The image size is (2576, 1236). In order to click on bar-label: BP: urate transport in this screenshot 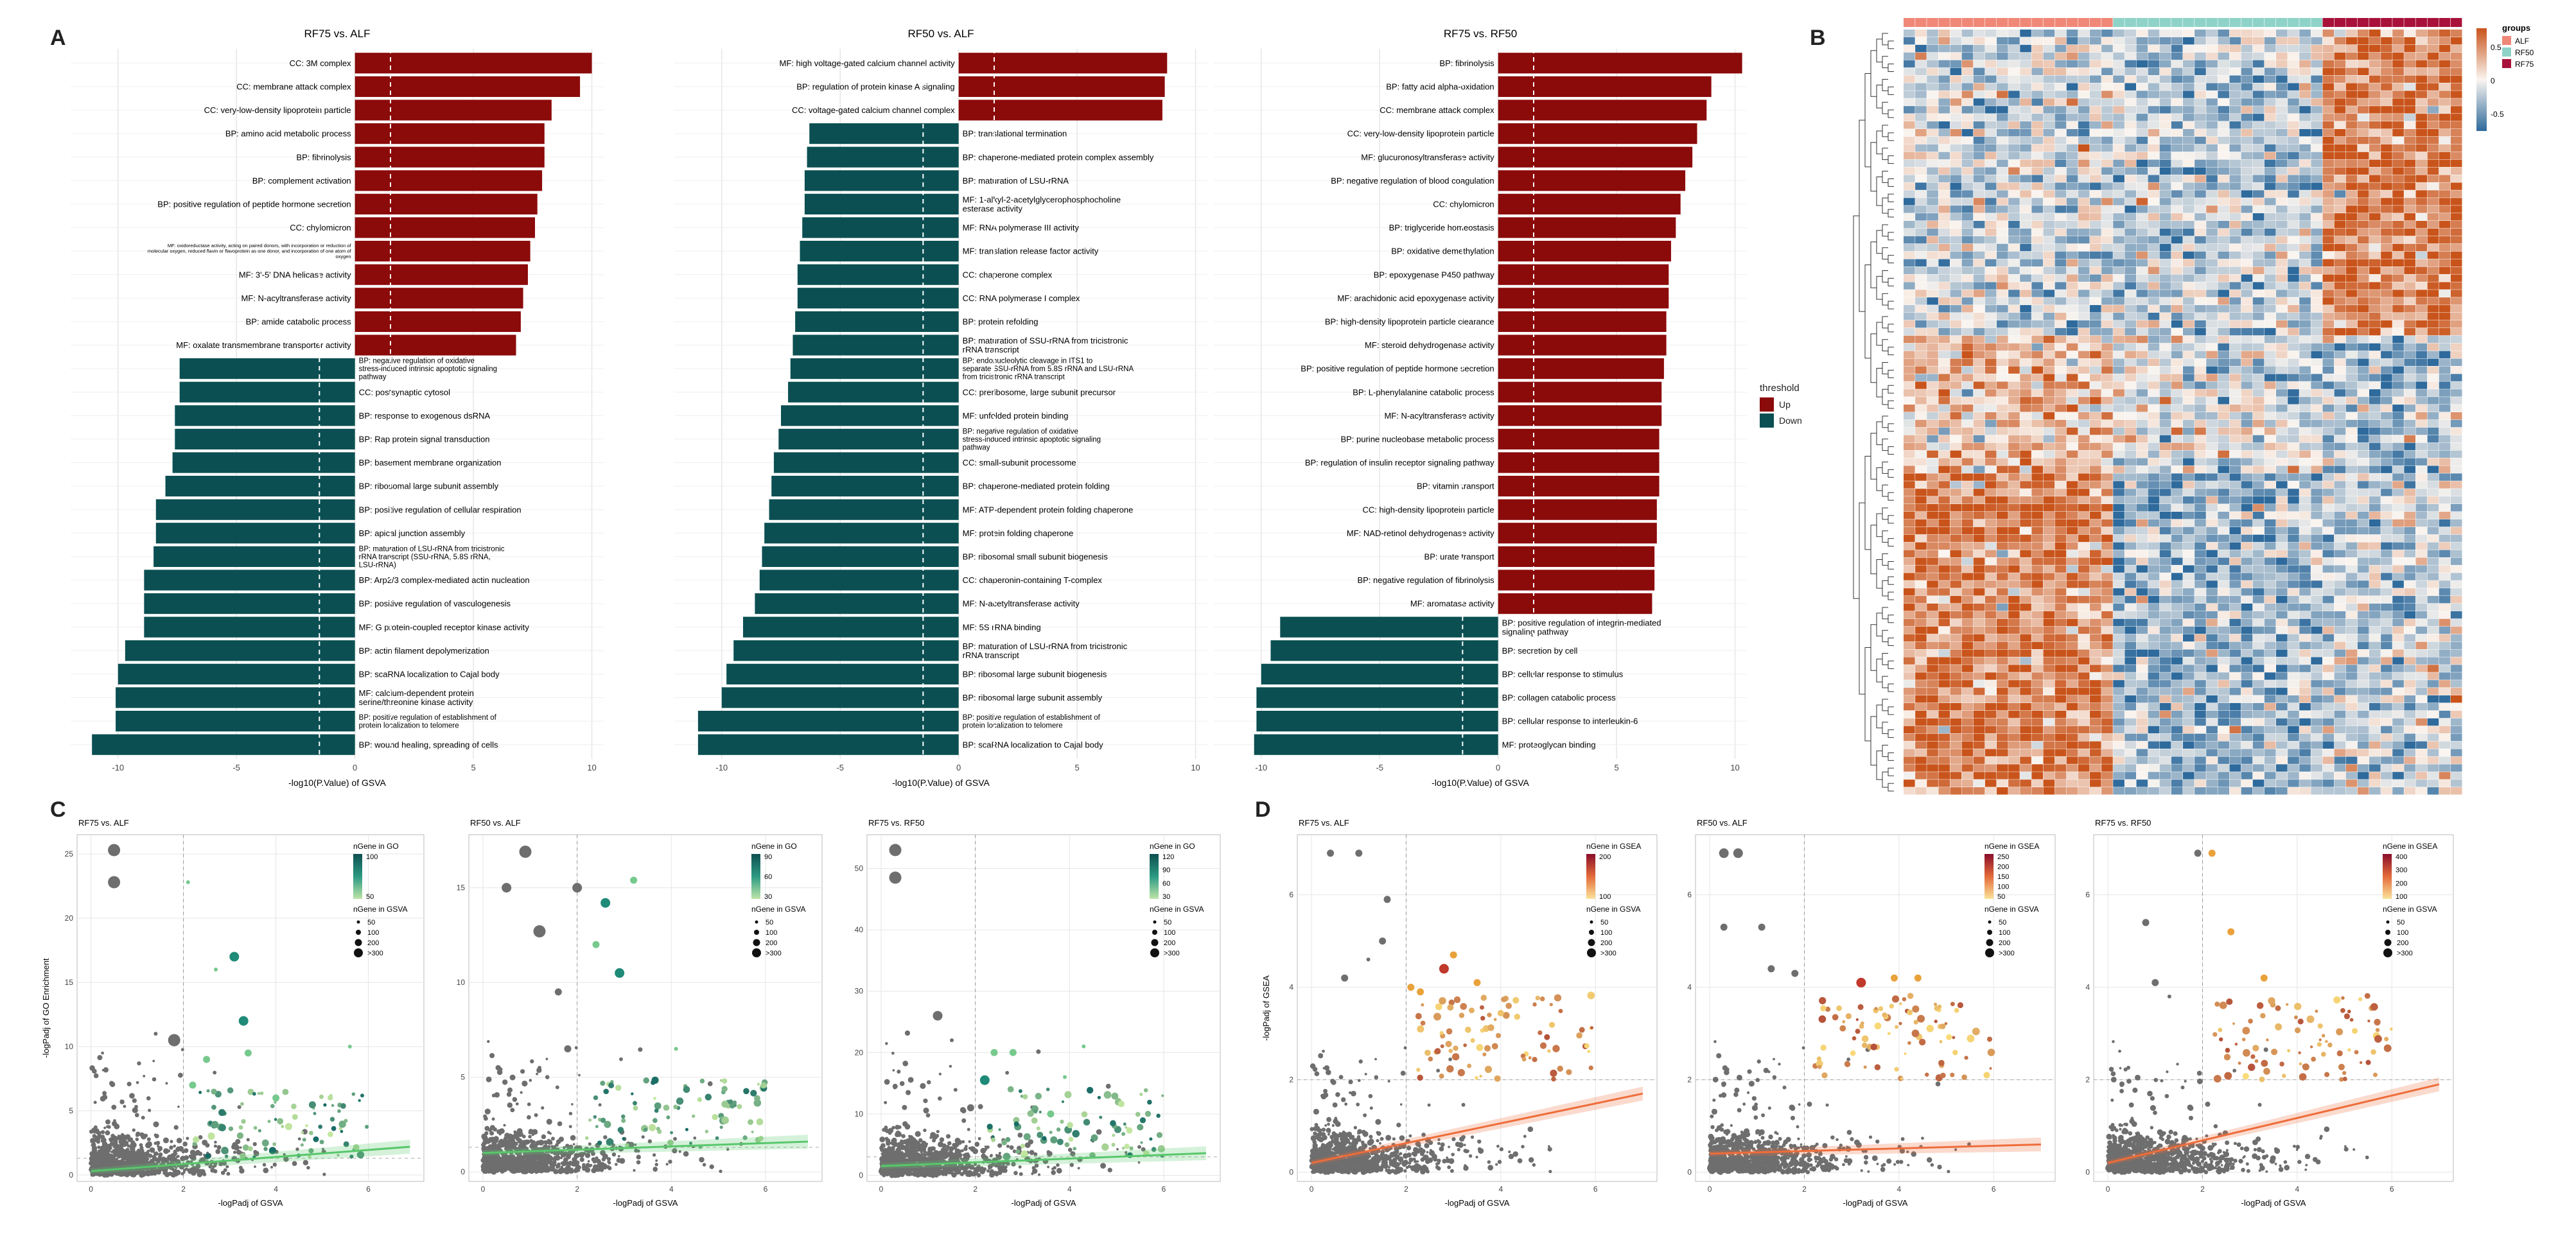, I will do `click(1459, 556)`.